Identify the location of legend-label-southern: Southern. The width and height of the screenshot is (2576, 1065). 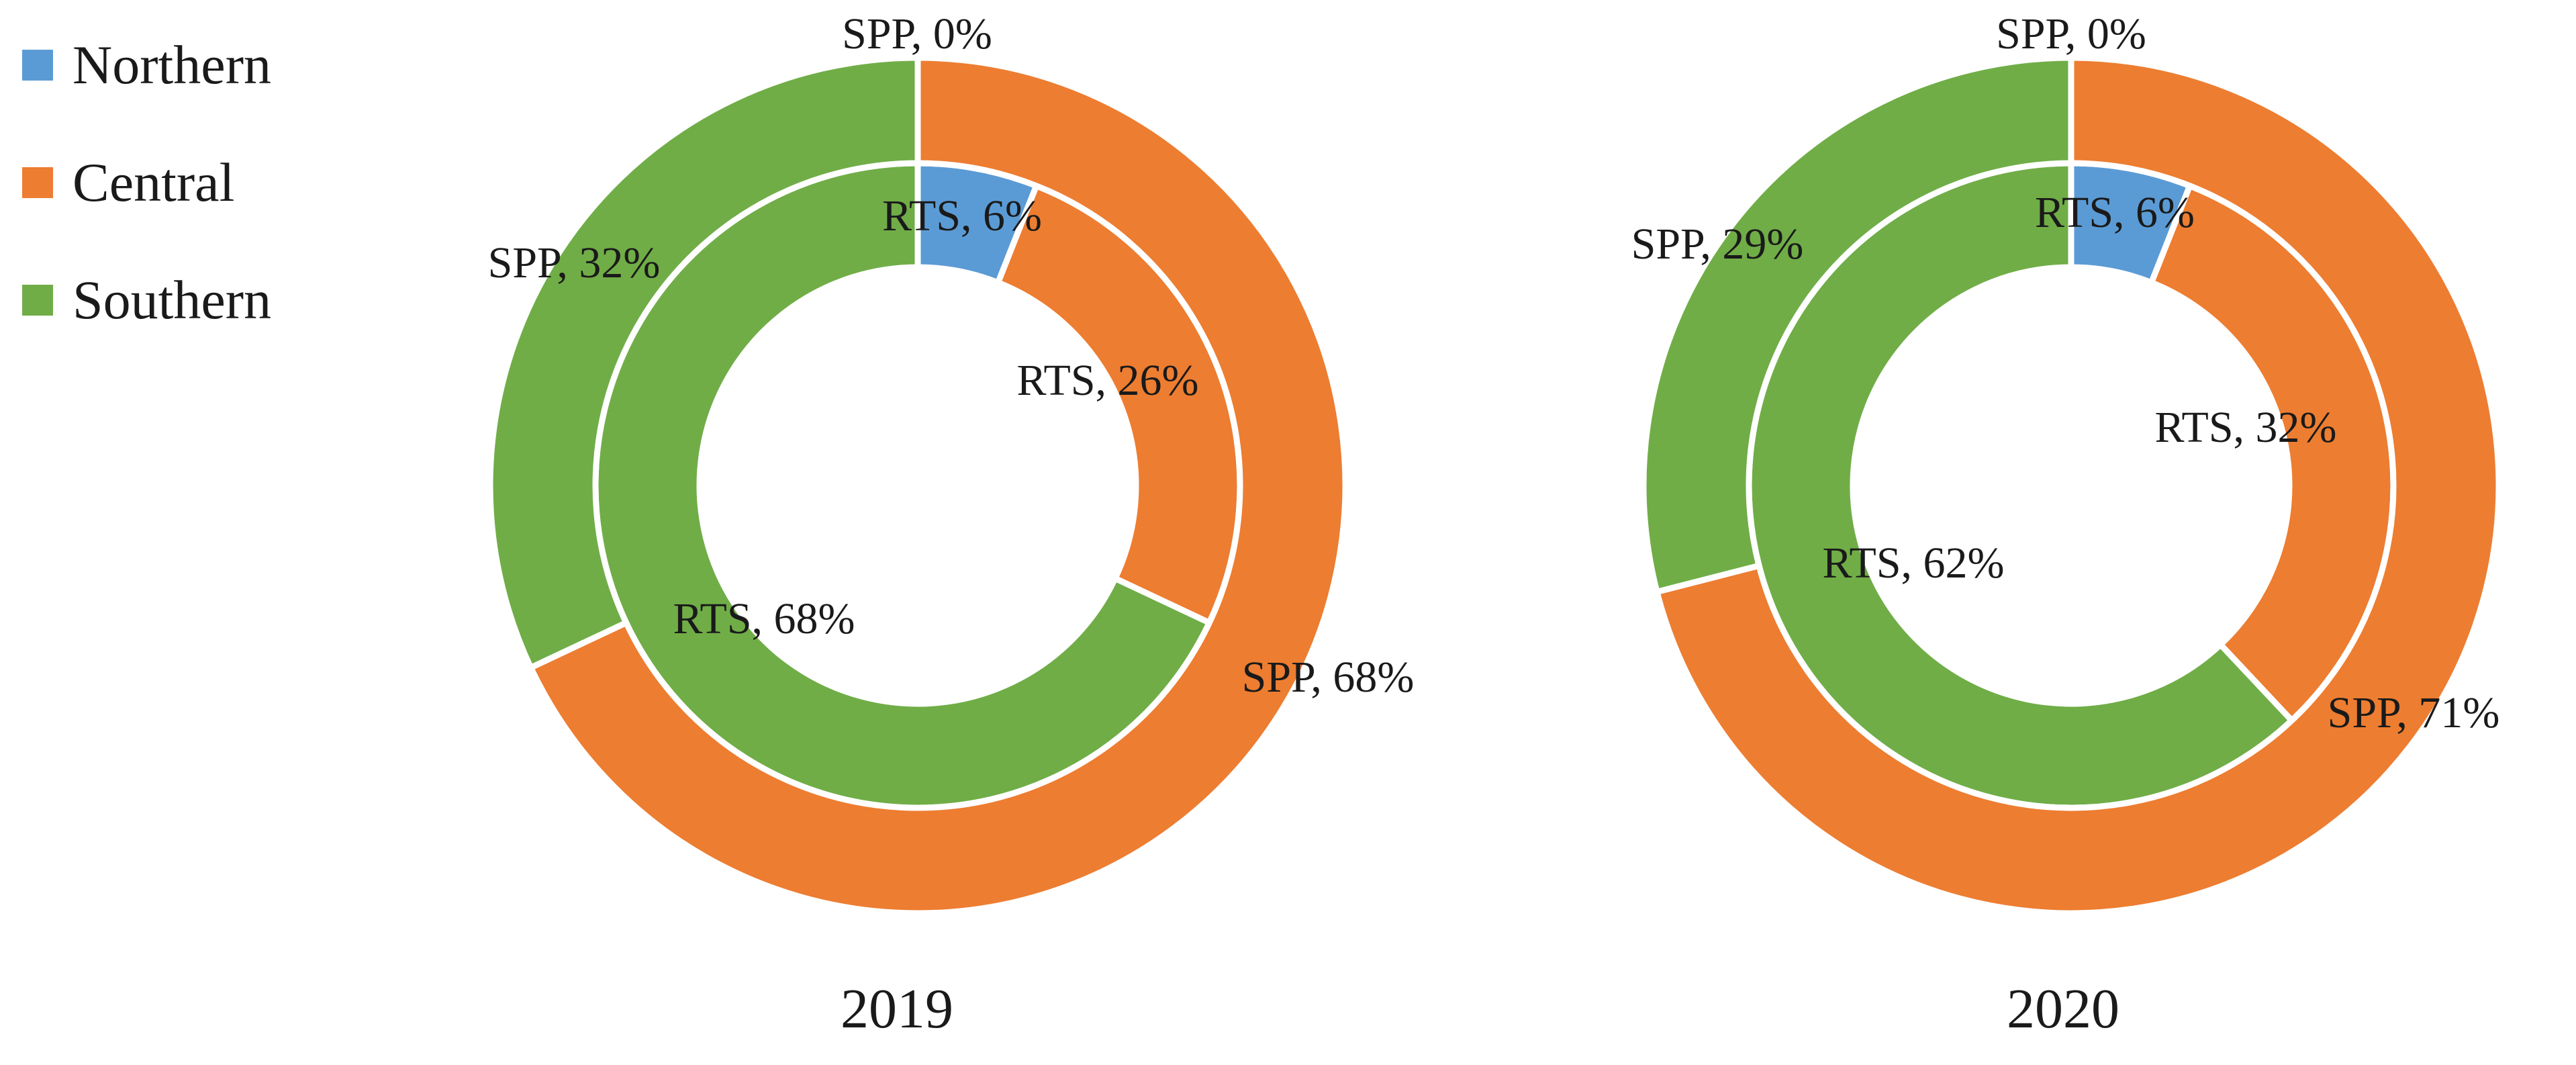
(172, 299).